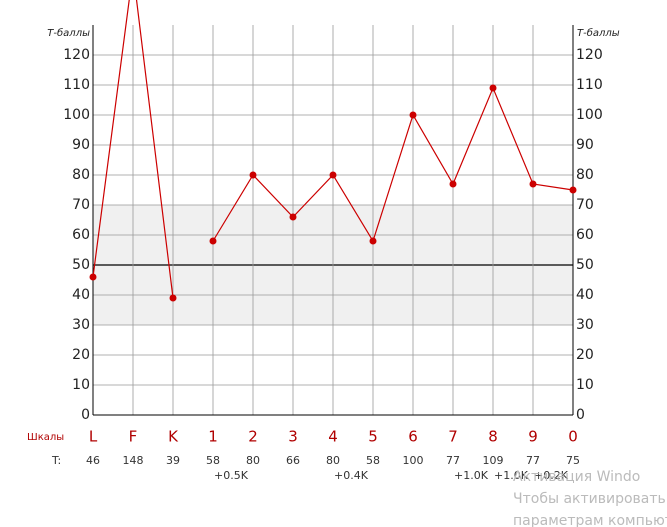 The height and width of the screenshot is (527, 667). What do you see at coordinates (81, 385) in the screenshot?
I see `y-tick-label: 10` at bounding box center [81, 385].